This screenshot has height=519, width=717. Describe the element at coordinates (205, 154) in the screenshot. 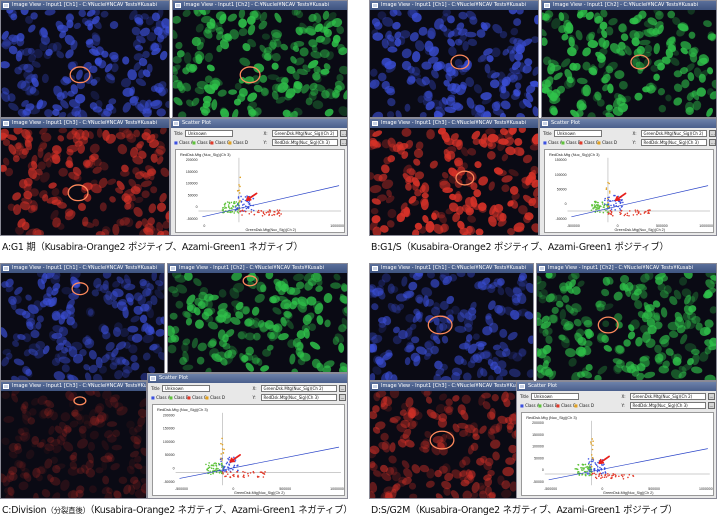

I see `plot-y-title: RedDsk.Mtg (Nuc_Sig)(Ch 3)` at that location.